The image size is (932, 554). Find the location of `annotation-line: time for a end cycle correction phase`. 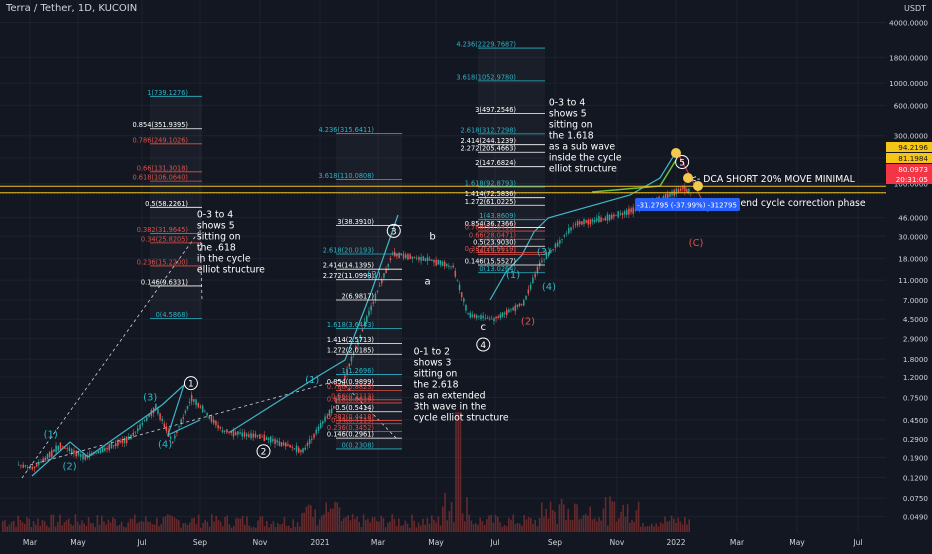

annotation-line: time for a end cycle correction phase is located at coordinates (779, 203).